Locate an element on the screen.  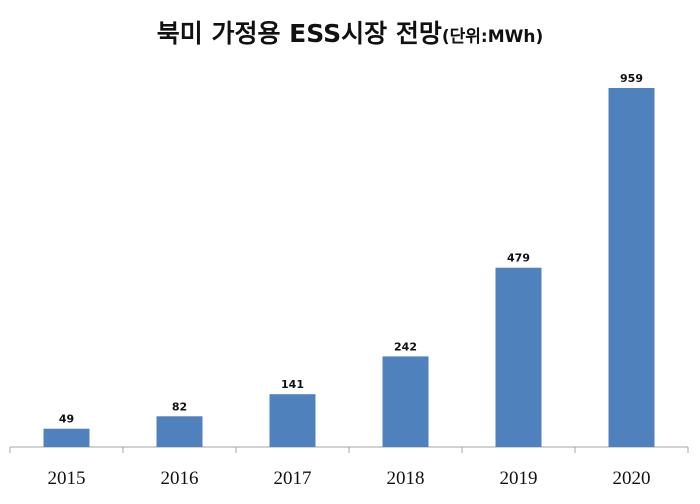
x-tick-label-2020: 2020 is located at coordinates (632, 478).